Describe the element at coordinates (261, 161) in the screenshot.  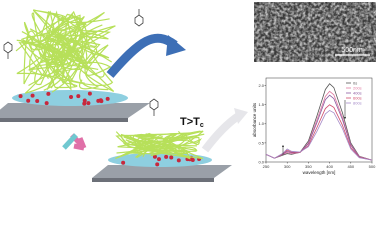
I see `y-tick-label: 0.0` at that location.